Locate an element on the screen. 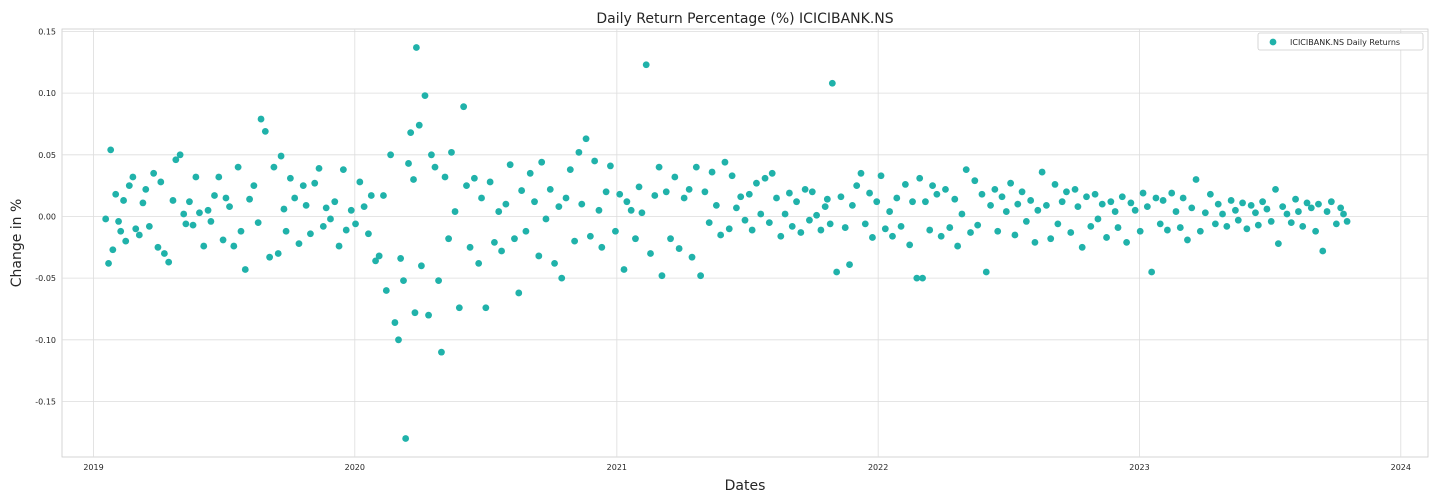  legend: ICICIBANK.NS Daily Returns is located at coordinates (1340, 41).